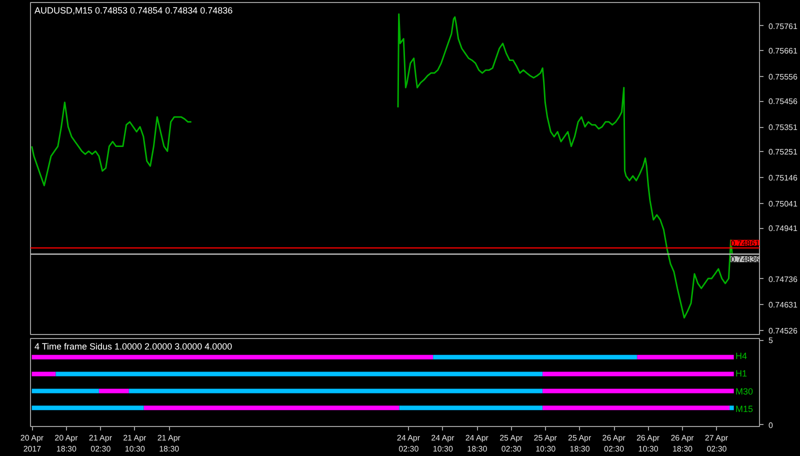  What do you see at coordinates (783, 152) in the screenshot?
I see `y-tick-label: 0.75251` at bounding box center [783, 152].